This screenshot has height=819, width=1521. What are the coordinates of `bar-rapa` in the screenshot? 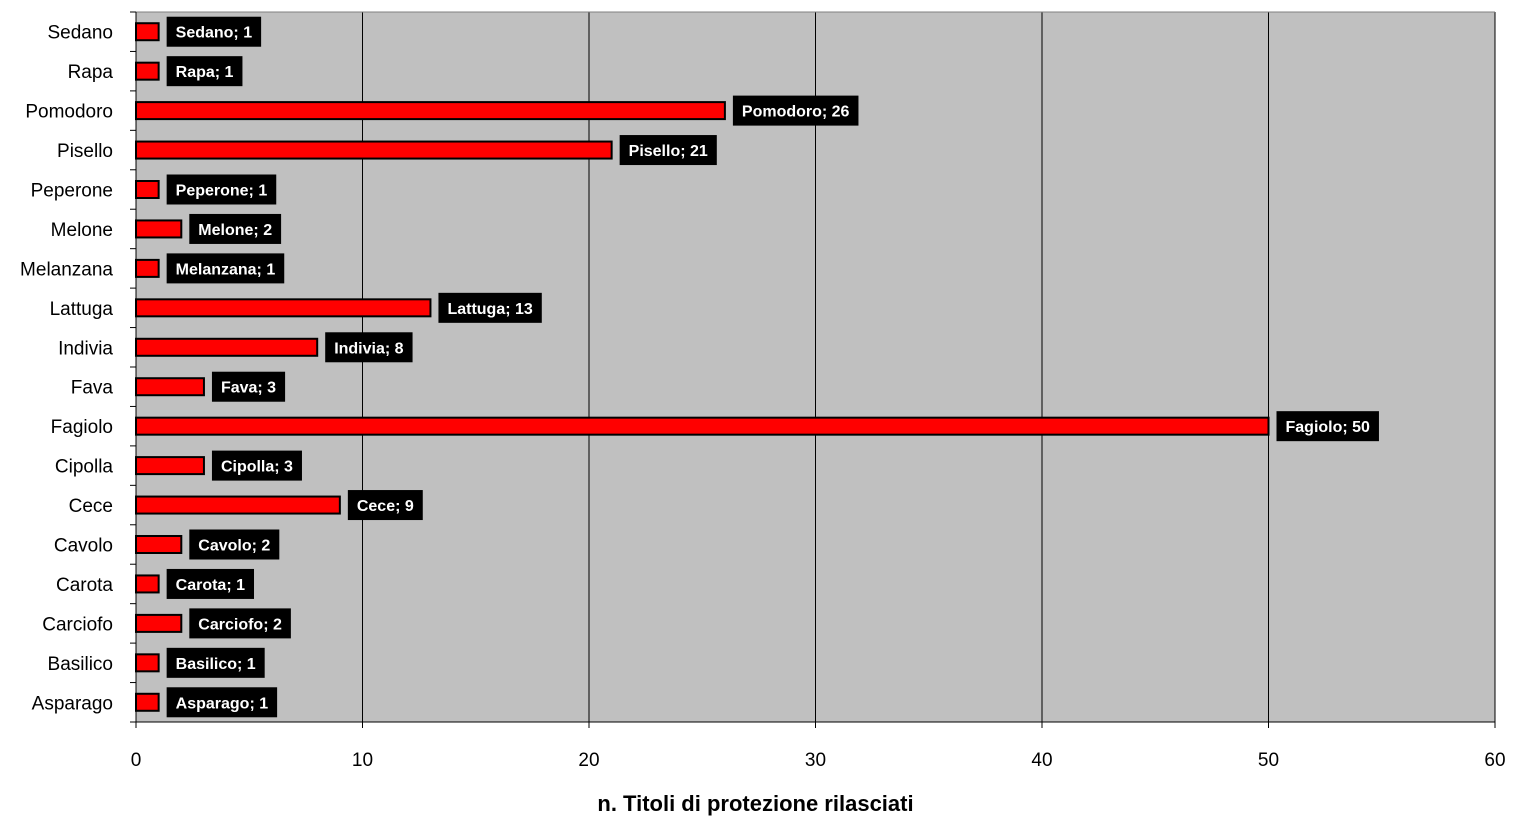 It's located at (147, 71).